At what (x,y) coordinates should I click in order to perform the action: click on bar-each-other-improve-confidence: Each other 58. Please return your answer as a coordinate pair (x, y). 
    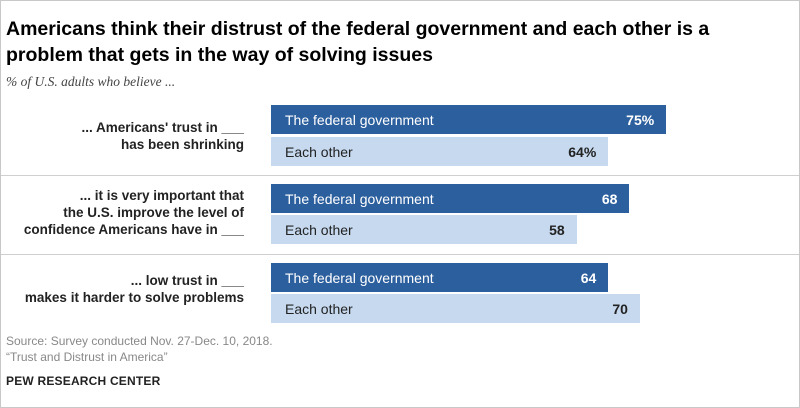
    Looking at the image, I should click on (424, 229).